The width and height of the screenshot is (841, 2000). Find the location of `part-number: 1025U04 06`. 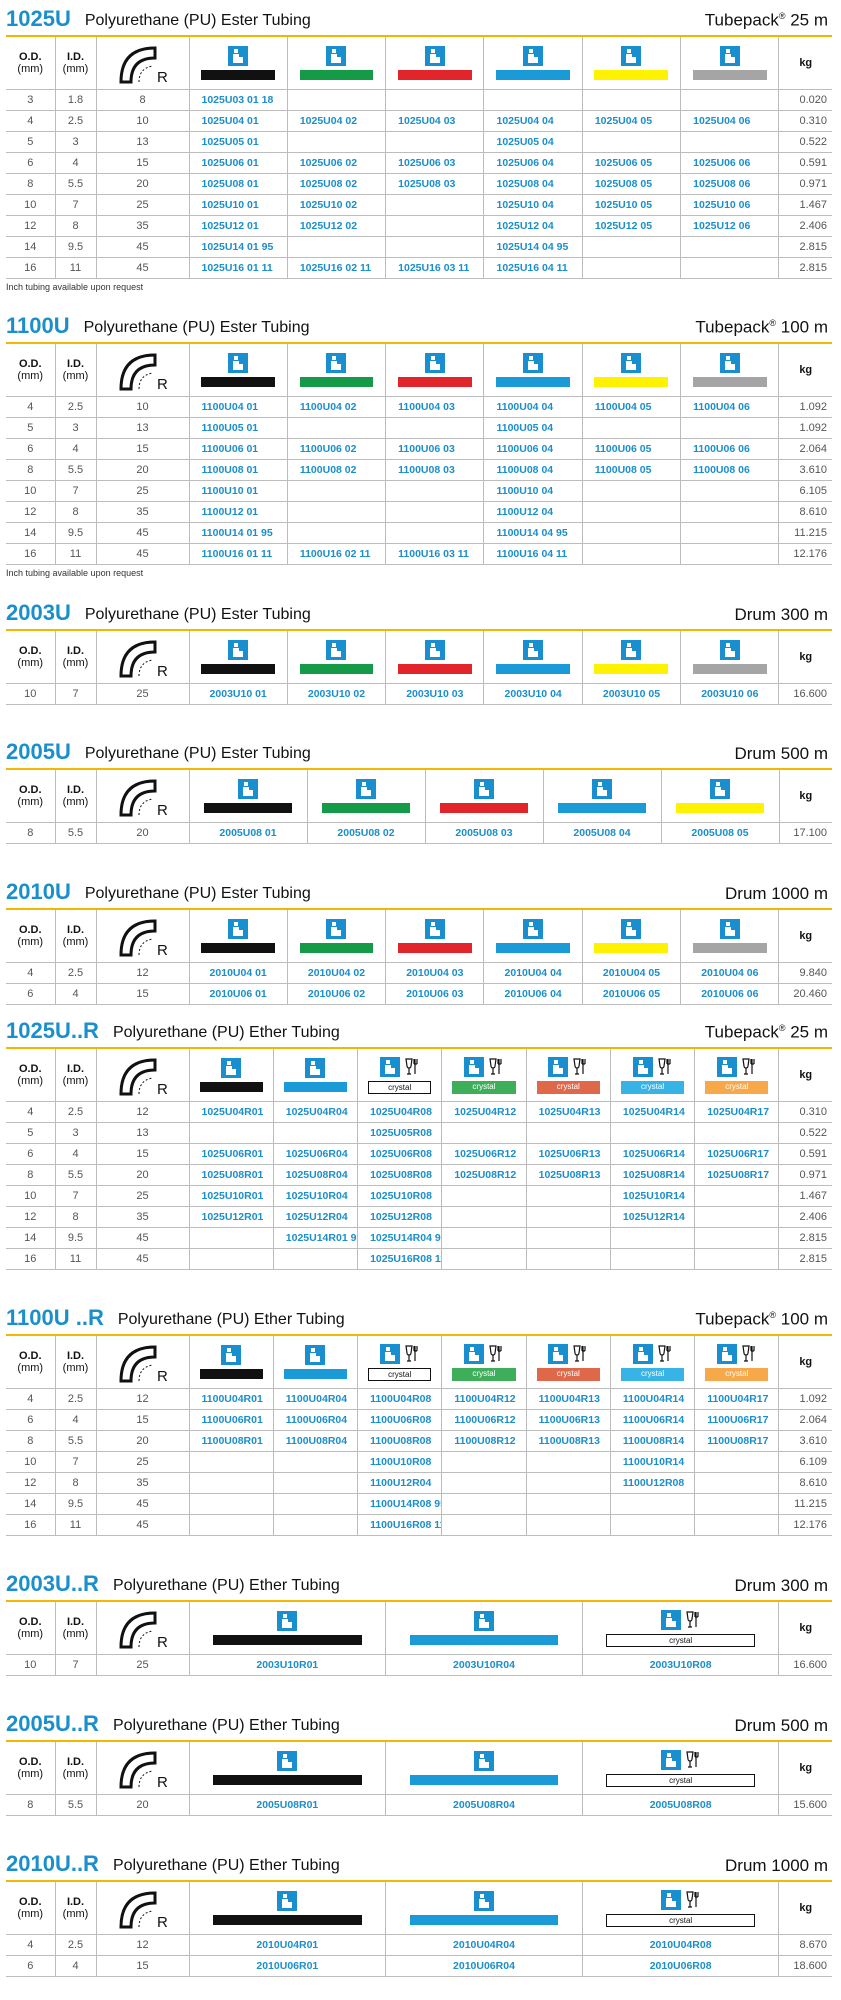

part-number: 1025U04 06 is located at coordinates (729, 121).